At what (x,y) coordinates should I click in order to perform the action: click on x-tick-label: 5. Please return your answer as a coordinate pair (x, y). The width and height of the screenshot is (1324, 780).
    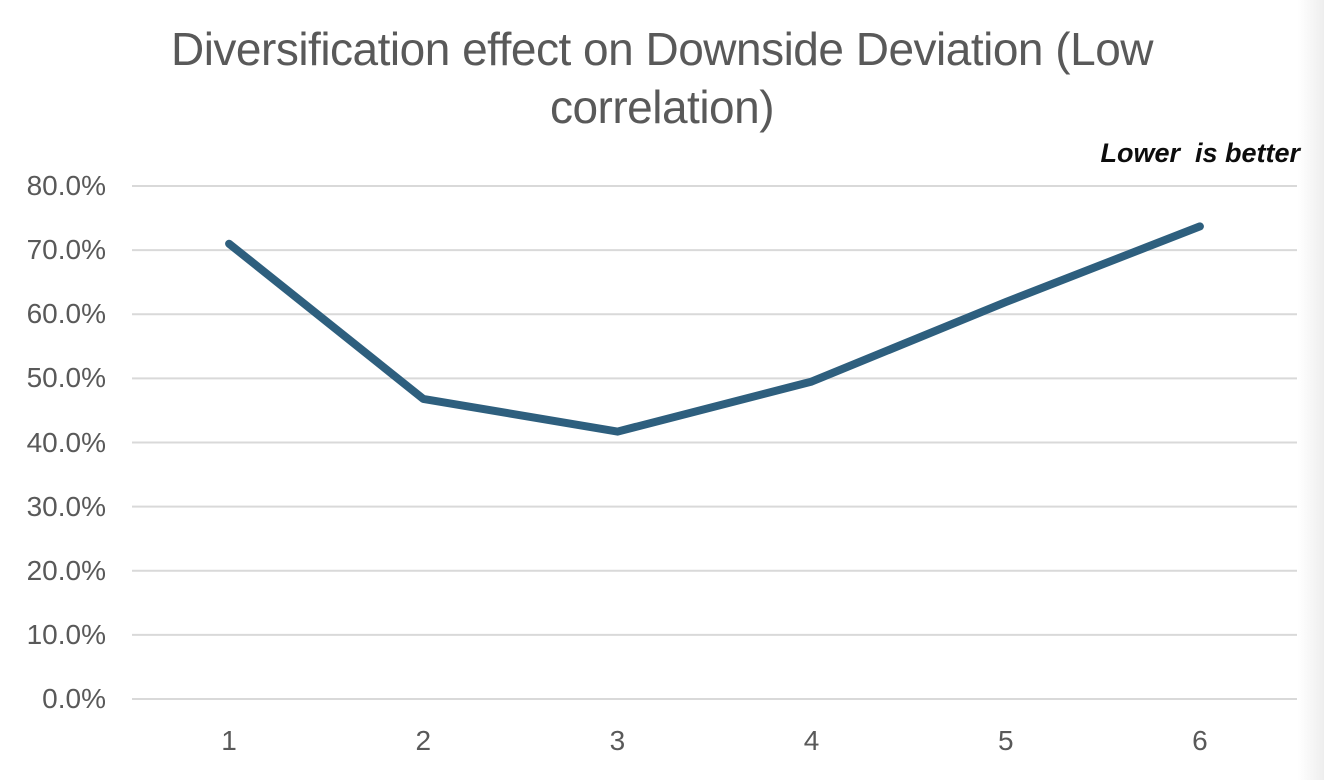
    Looking at the image, I should click on (1005, 740).